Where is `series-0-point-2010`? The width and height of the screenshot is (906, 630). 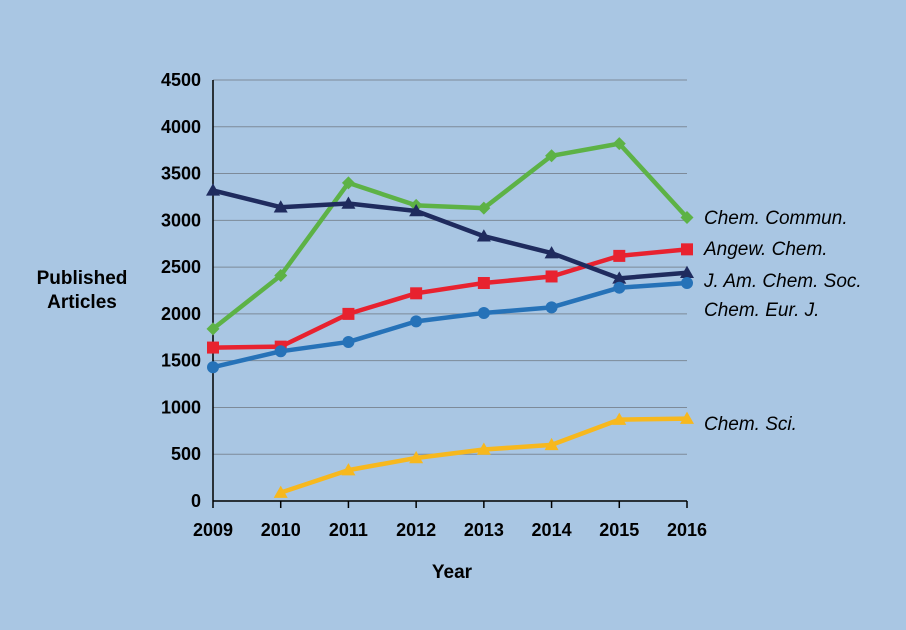 series-0-point-2010 is located at coordinates (281, 276).